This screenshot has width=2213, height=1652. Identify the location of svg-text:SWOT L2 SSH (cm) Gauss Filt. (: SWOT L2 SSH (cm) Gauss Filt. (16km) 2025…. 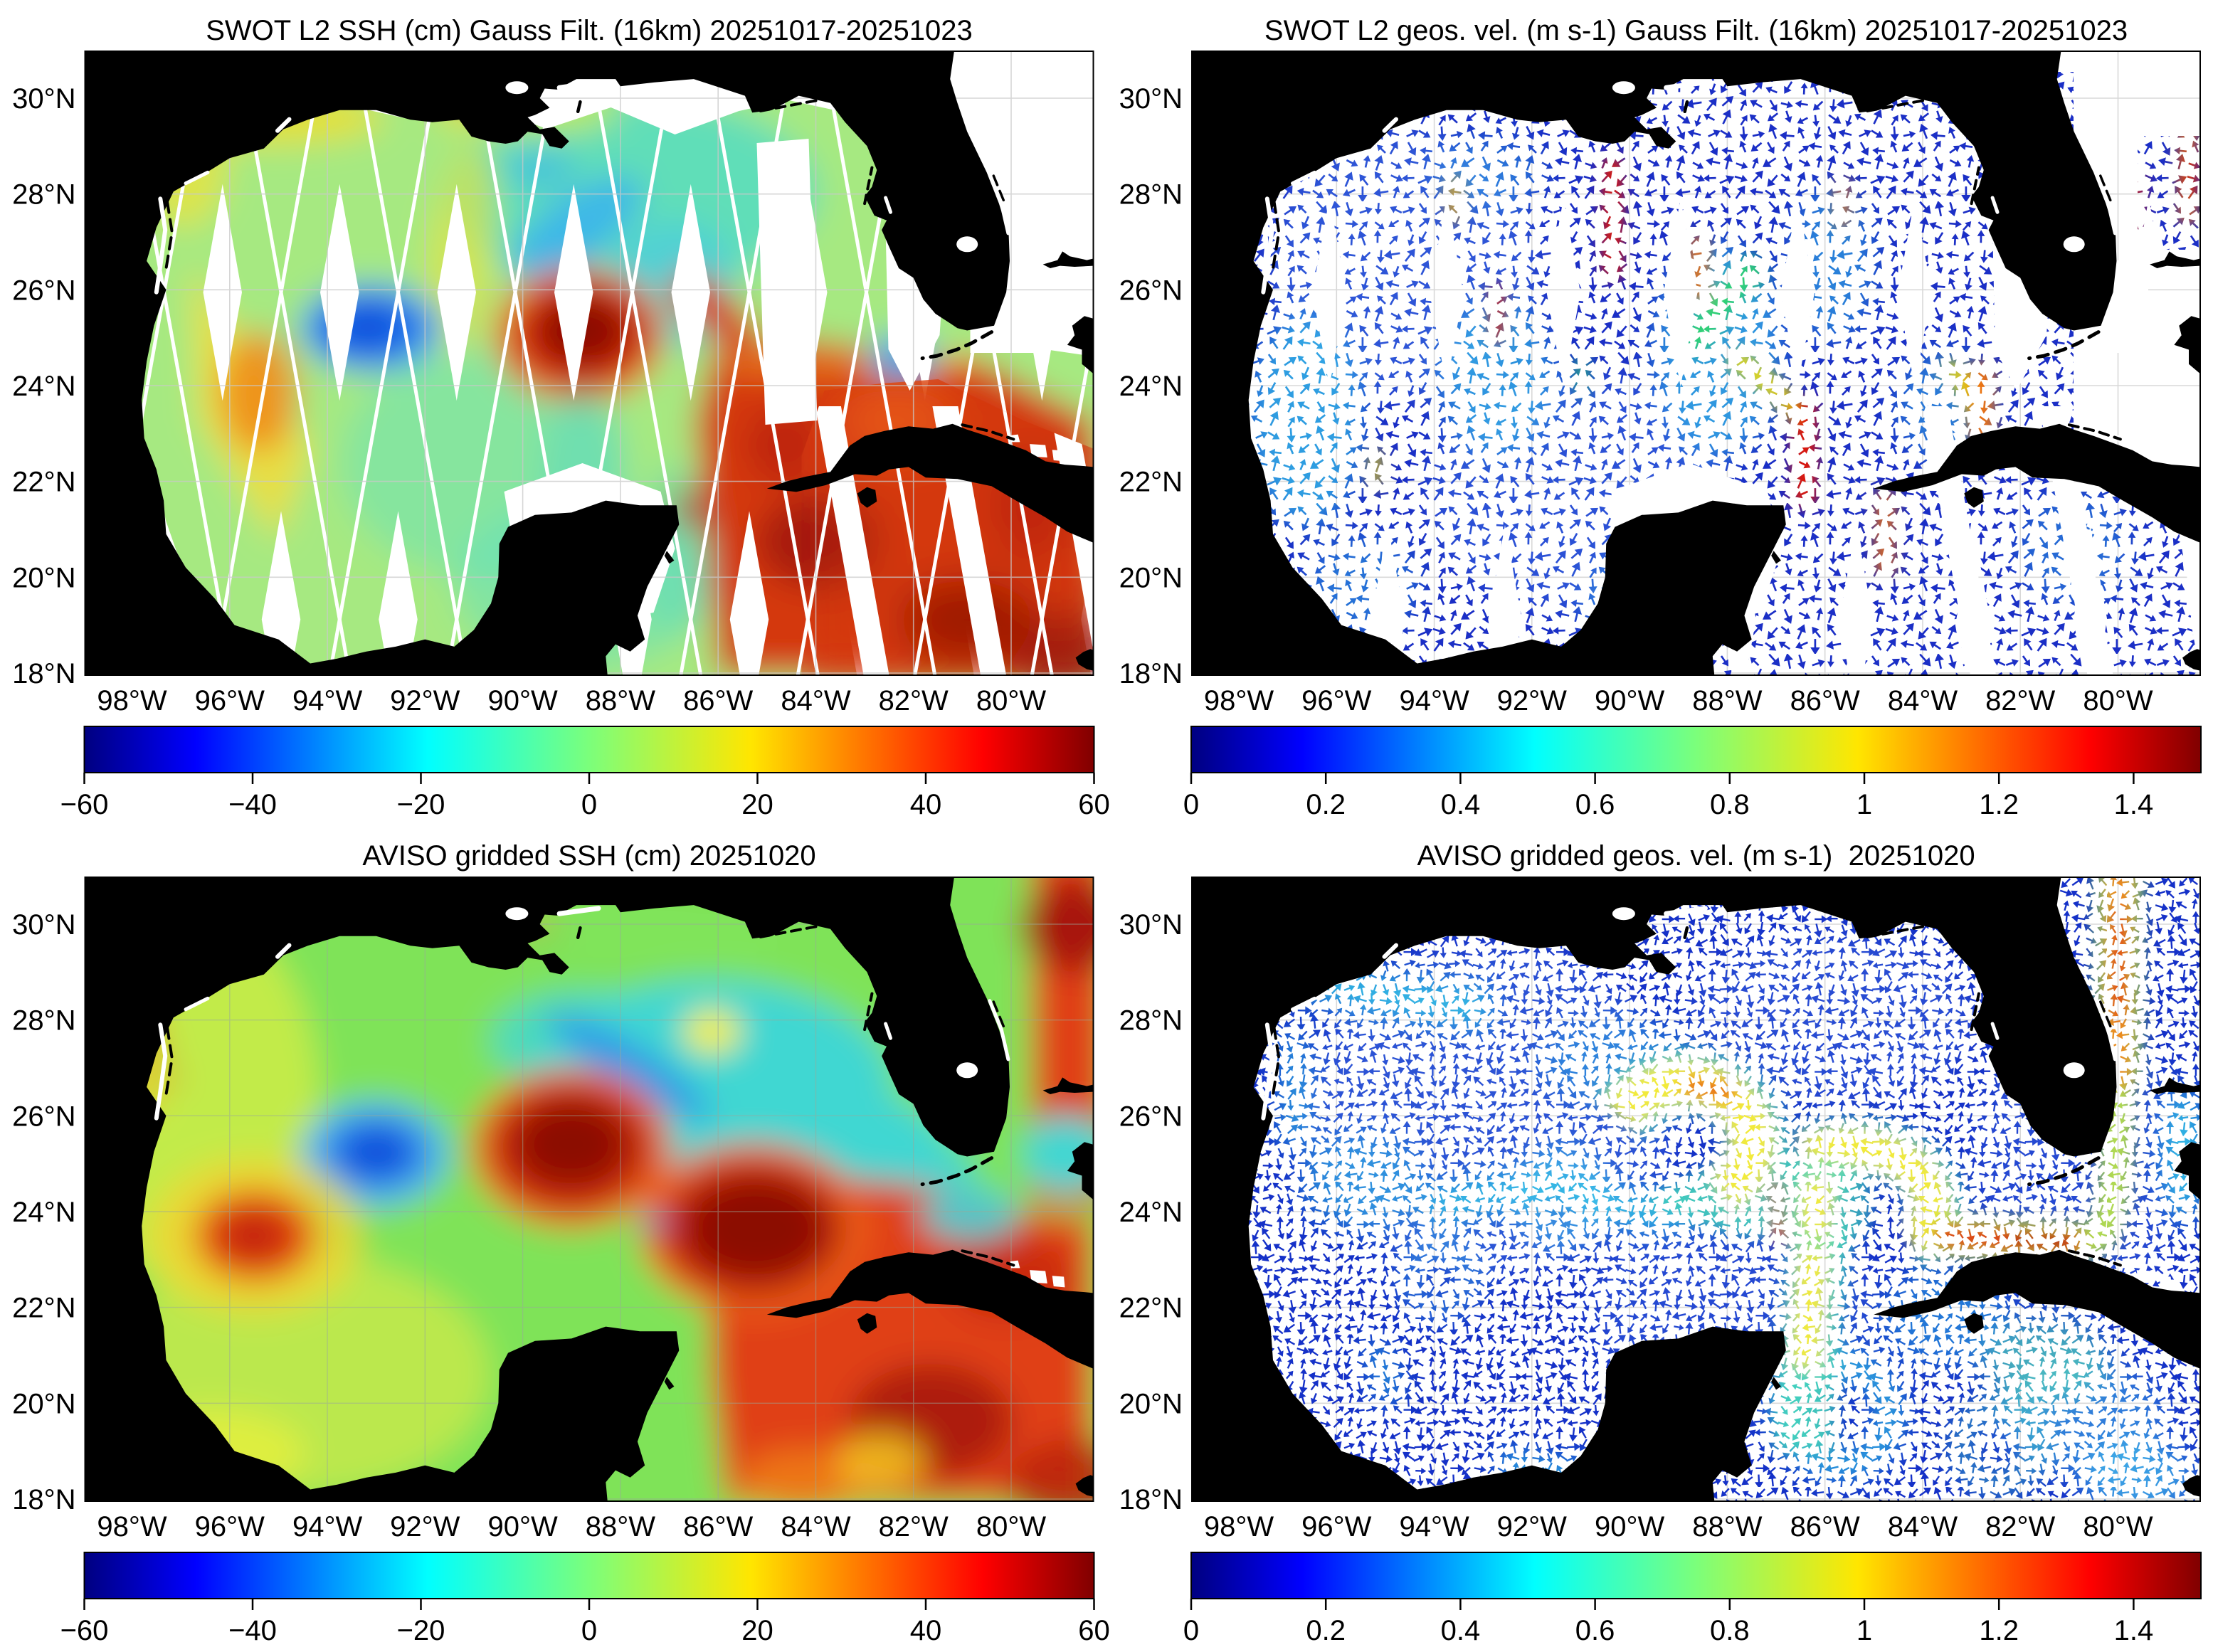
(589, 30).